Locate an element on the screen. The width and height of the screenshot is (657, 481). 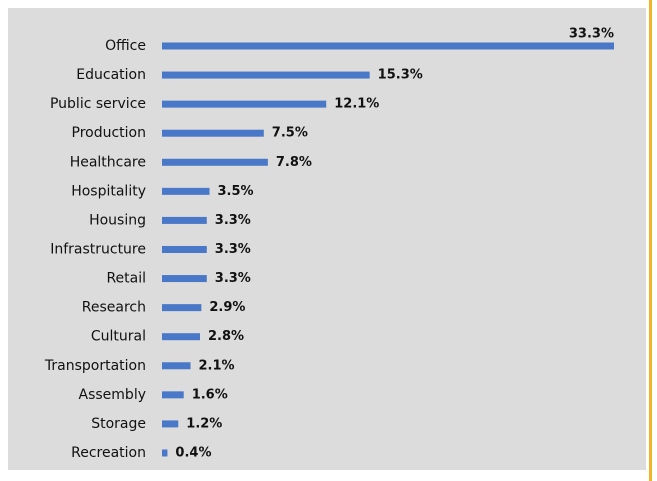
category-label: Housing is located at coordinates (117, 220).